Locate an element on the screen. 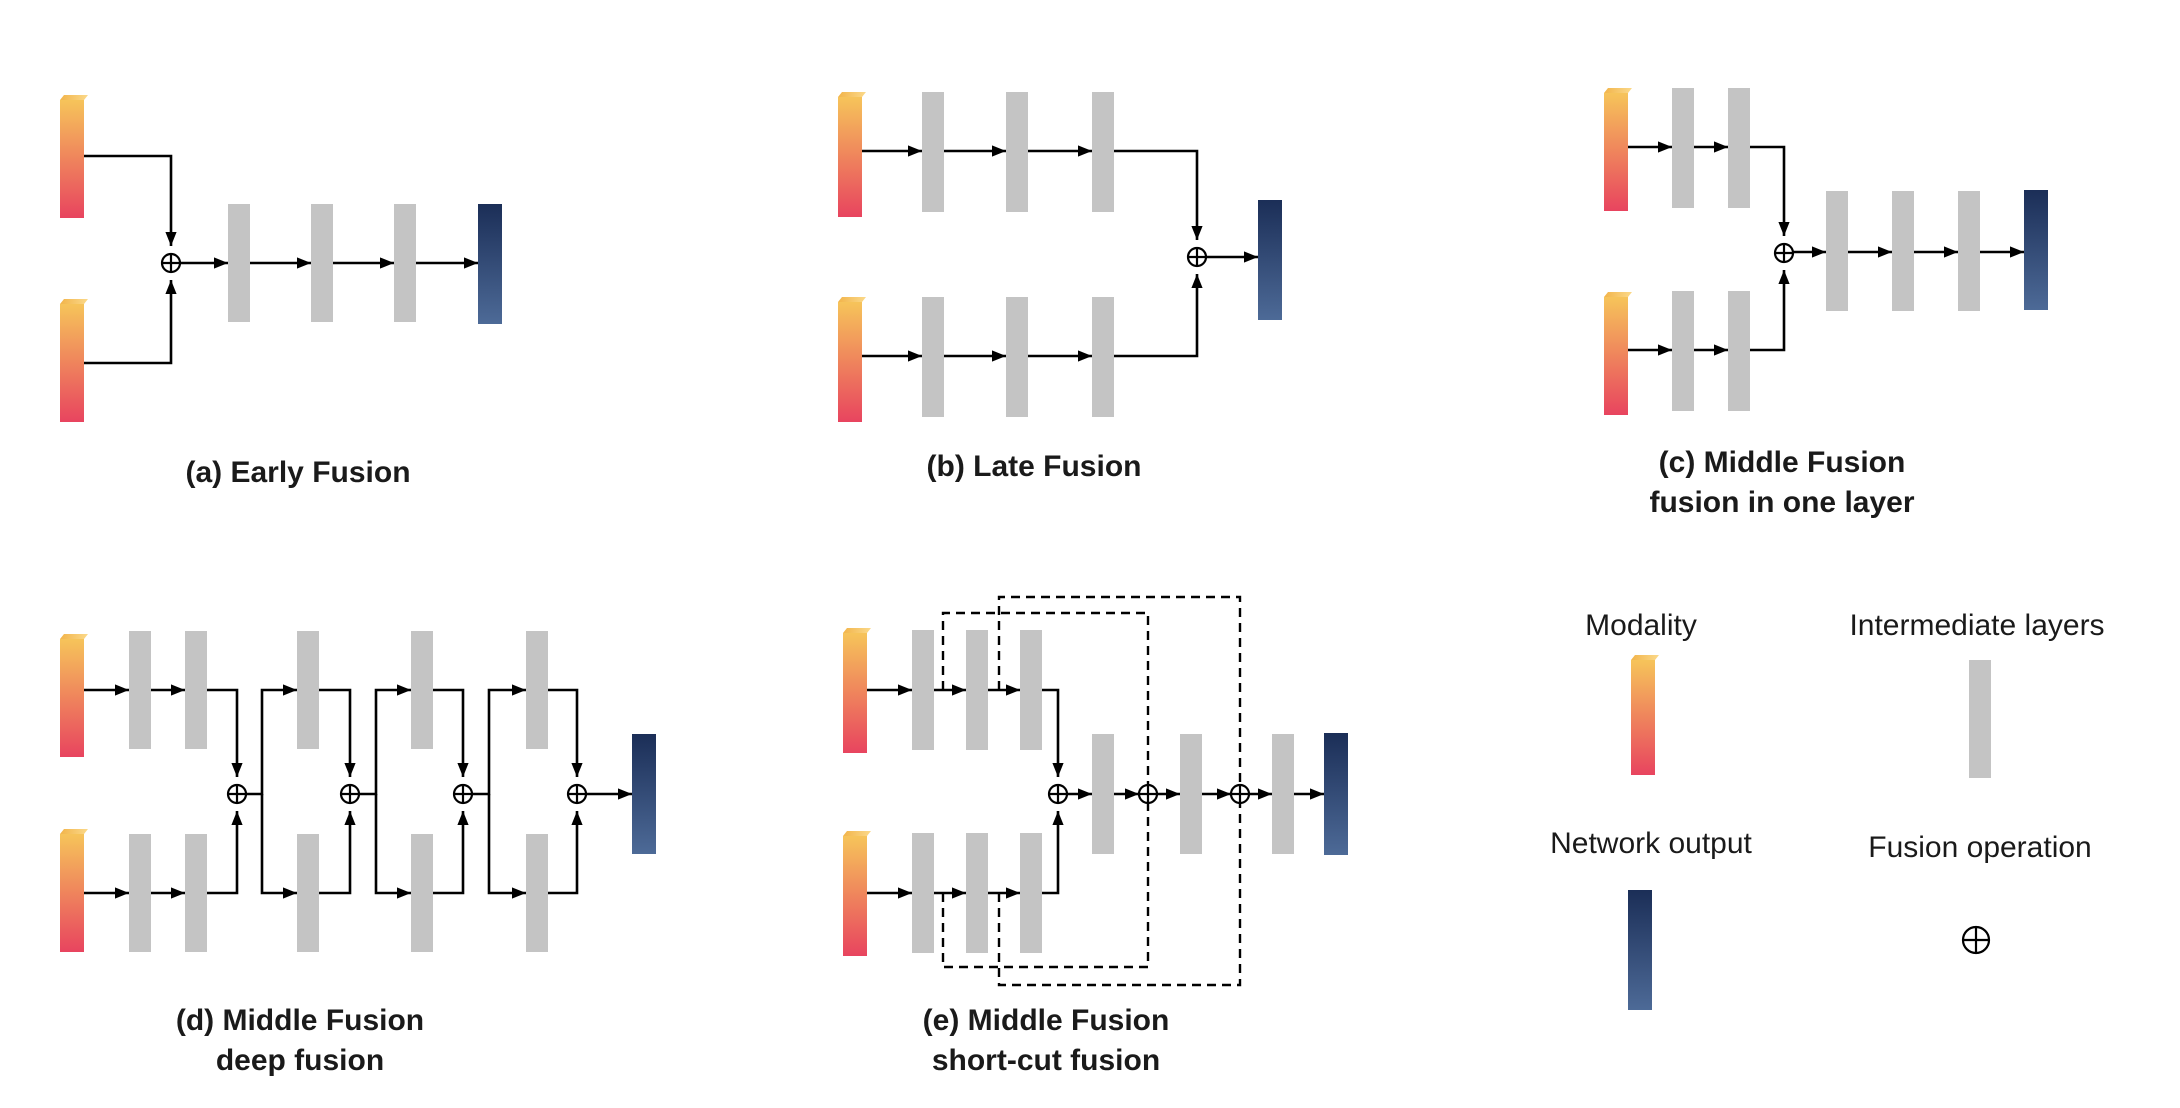 The image size is (2180, 1108). legend-intermediate-swatch is located at coordinates (1980, 719).